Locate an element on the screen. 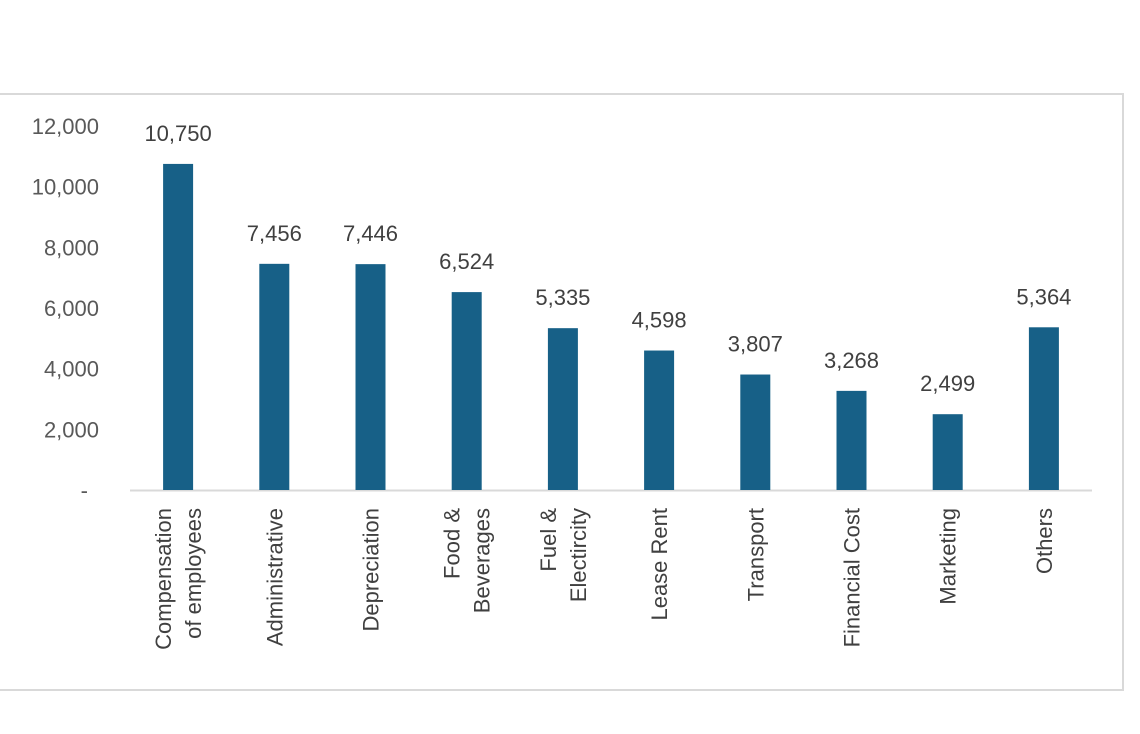  data-label: 5,335 is located at coordinates (562, 297).